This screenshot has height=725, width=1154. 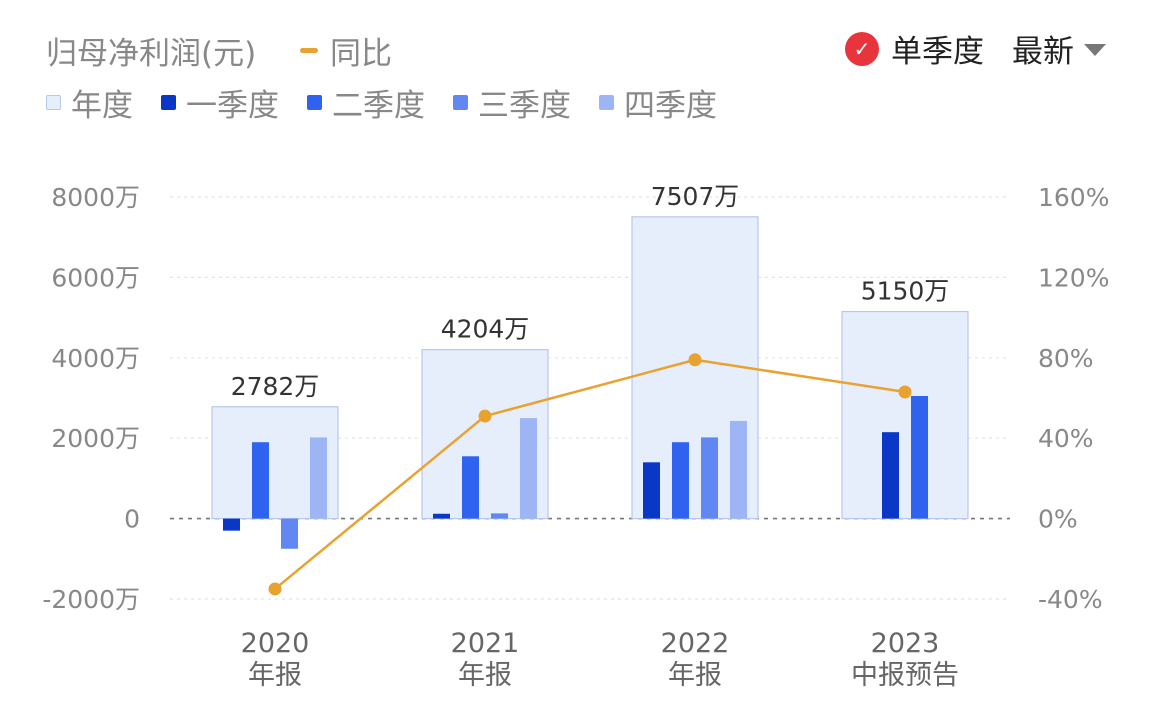 I want to click on legend-item-q1: 一季度, so click(x=220, y=102).